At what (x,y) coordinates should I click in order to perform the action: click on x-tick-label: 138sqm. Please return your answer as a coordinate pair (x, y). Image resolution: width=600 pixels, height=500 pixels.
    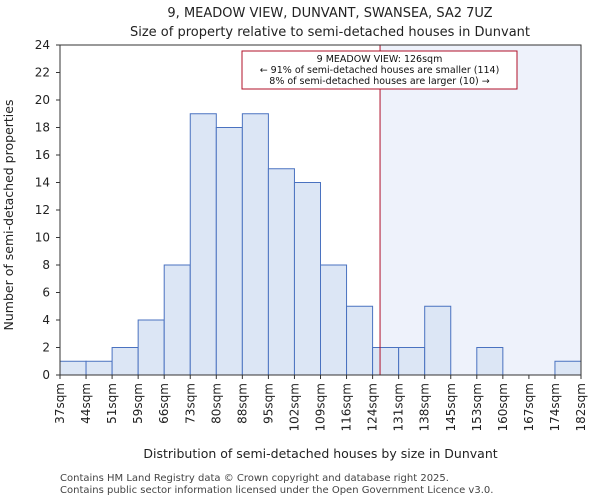
    Looking at the image, I should click on (425, 407).